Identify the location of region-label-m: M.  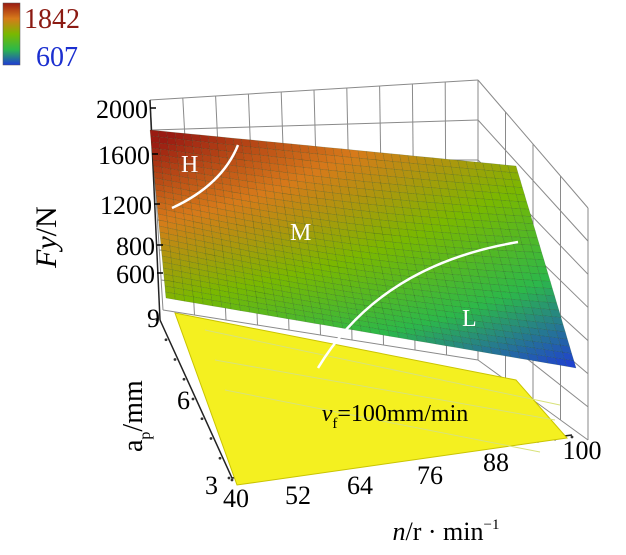
(300, 233).